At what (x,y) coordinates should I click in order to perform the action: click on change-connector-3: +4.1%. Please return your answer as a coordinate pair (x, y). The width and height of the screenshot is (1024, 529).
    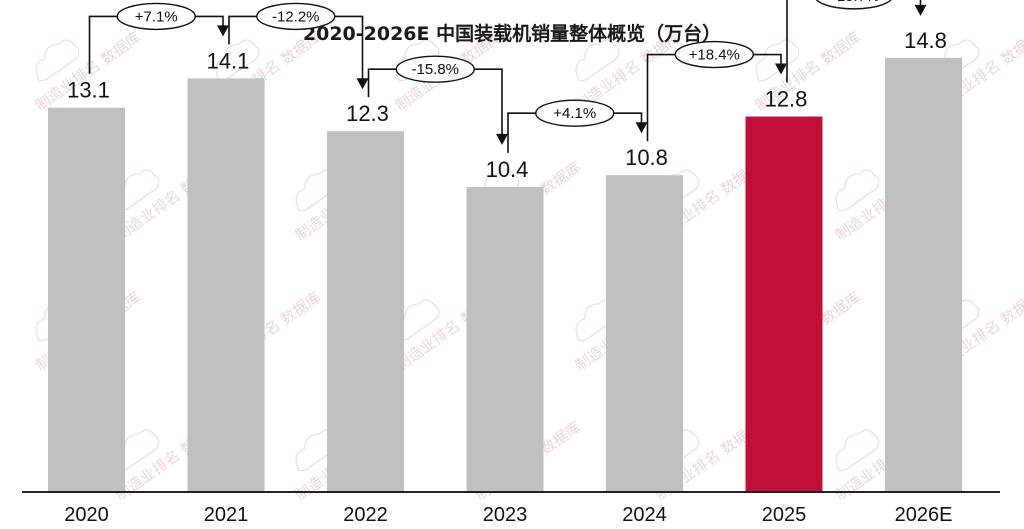
    Looking at the image, I should click on (577, 126).